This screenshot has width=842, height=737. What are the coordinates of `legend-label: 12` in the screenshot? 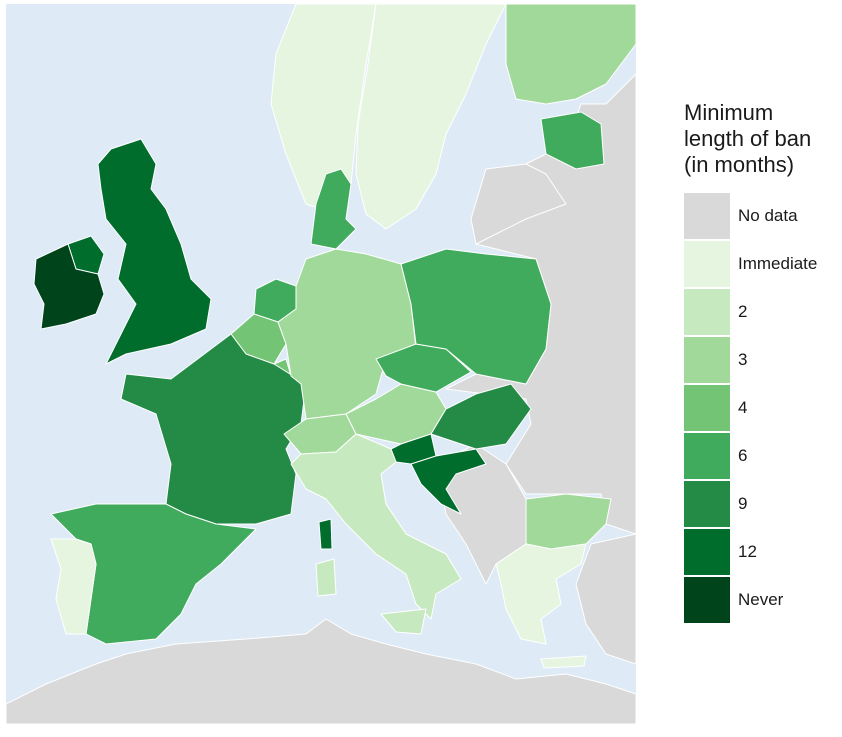 It's located at (747, 551).